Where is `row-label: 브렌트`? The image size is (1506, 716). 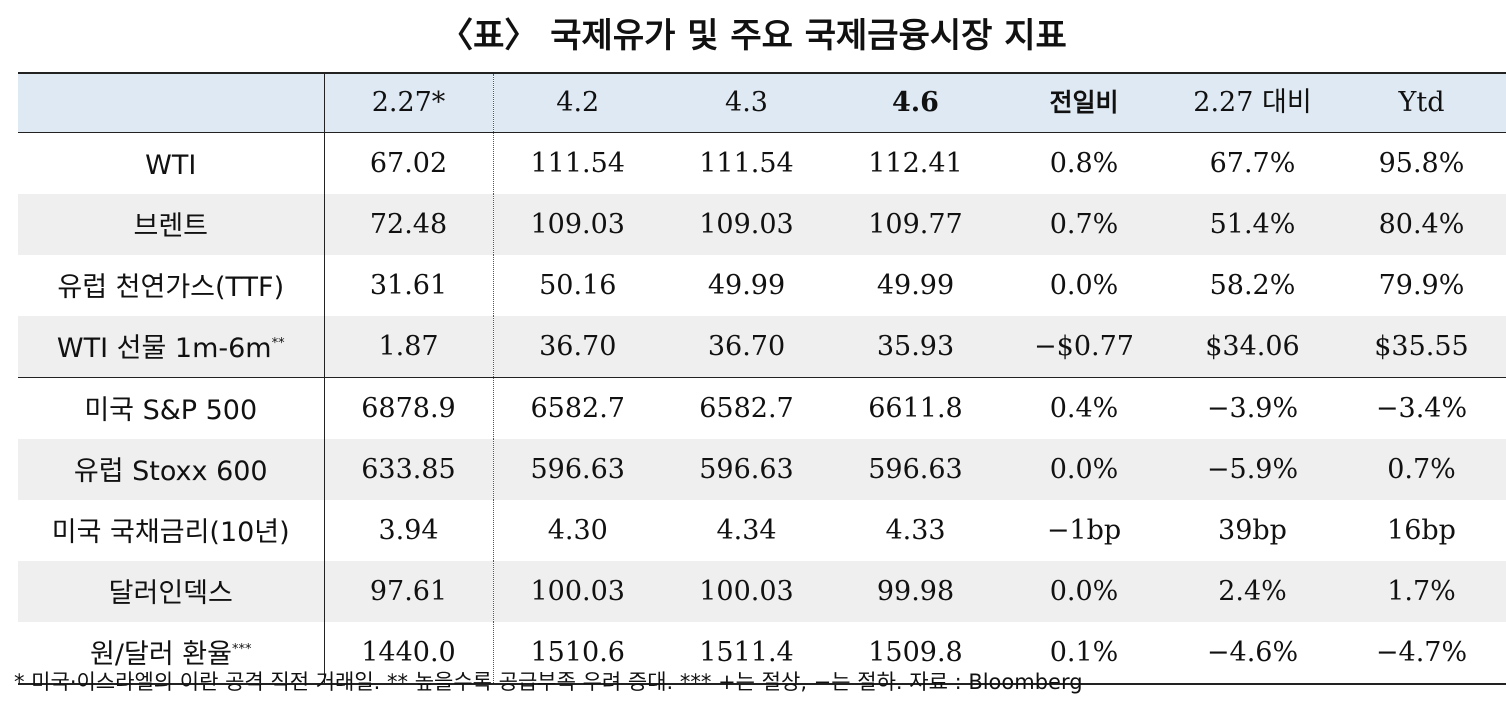
row-label: 브렌트 is located at coordinates (171, 224).